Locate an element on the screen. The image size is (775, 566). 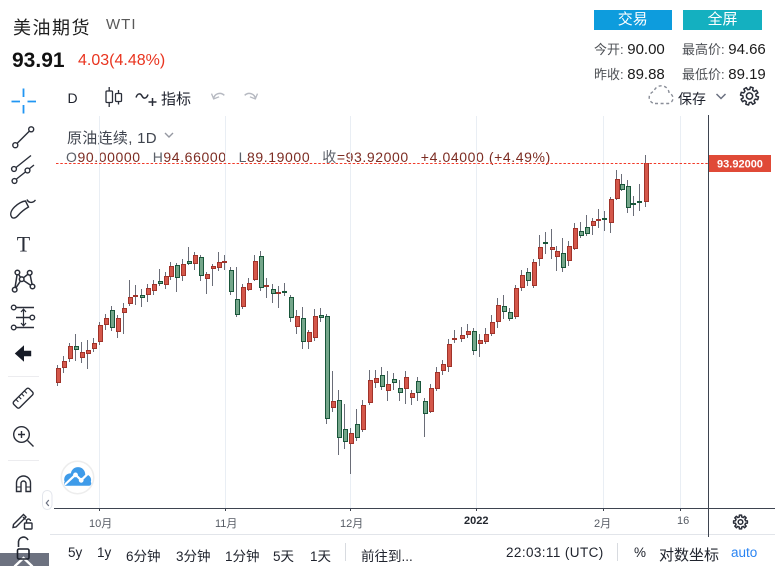
svg-text: 93.92000 is located at coordinates (740, 165).